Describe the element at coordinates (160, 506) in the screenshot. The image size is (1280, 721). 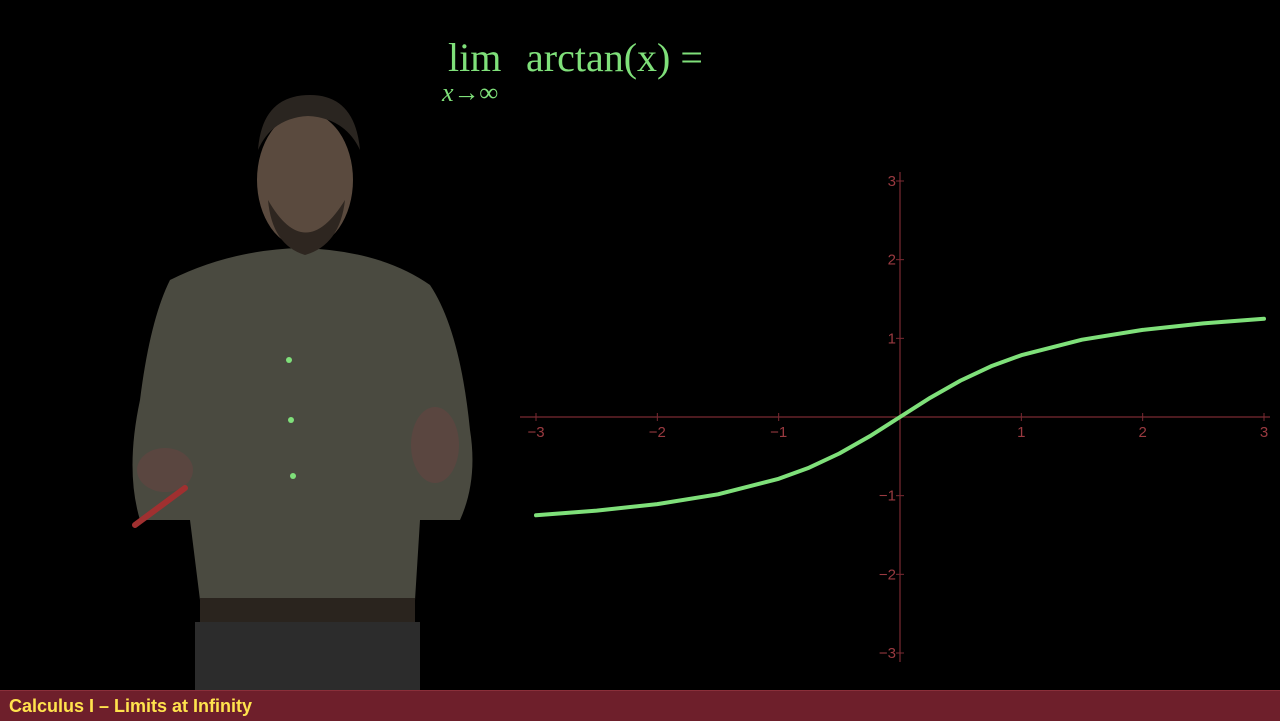
I see `presenter-marker` at that location.